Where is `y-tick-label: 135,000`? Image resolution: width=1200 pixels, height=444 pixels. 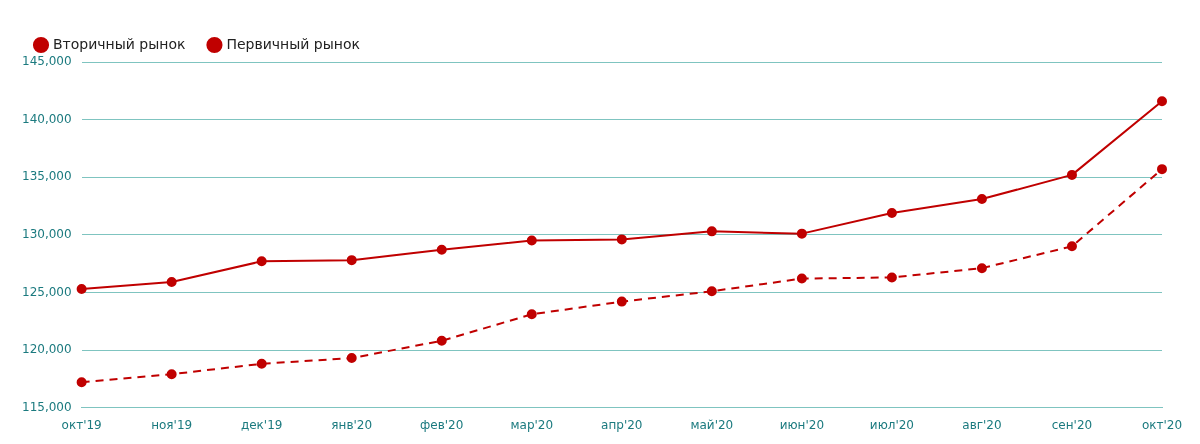 y-tick-label: 135,000 is located at coordinates (47, 176).